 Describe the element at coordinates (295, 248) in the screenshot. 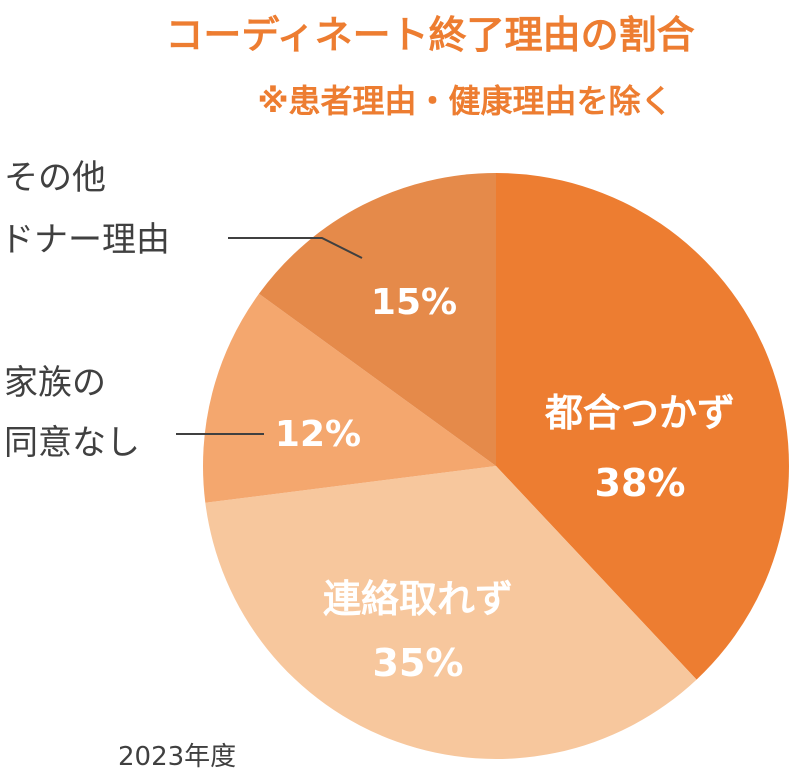

I see `leader-line-other-donor` at that location.